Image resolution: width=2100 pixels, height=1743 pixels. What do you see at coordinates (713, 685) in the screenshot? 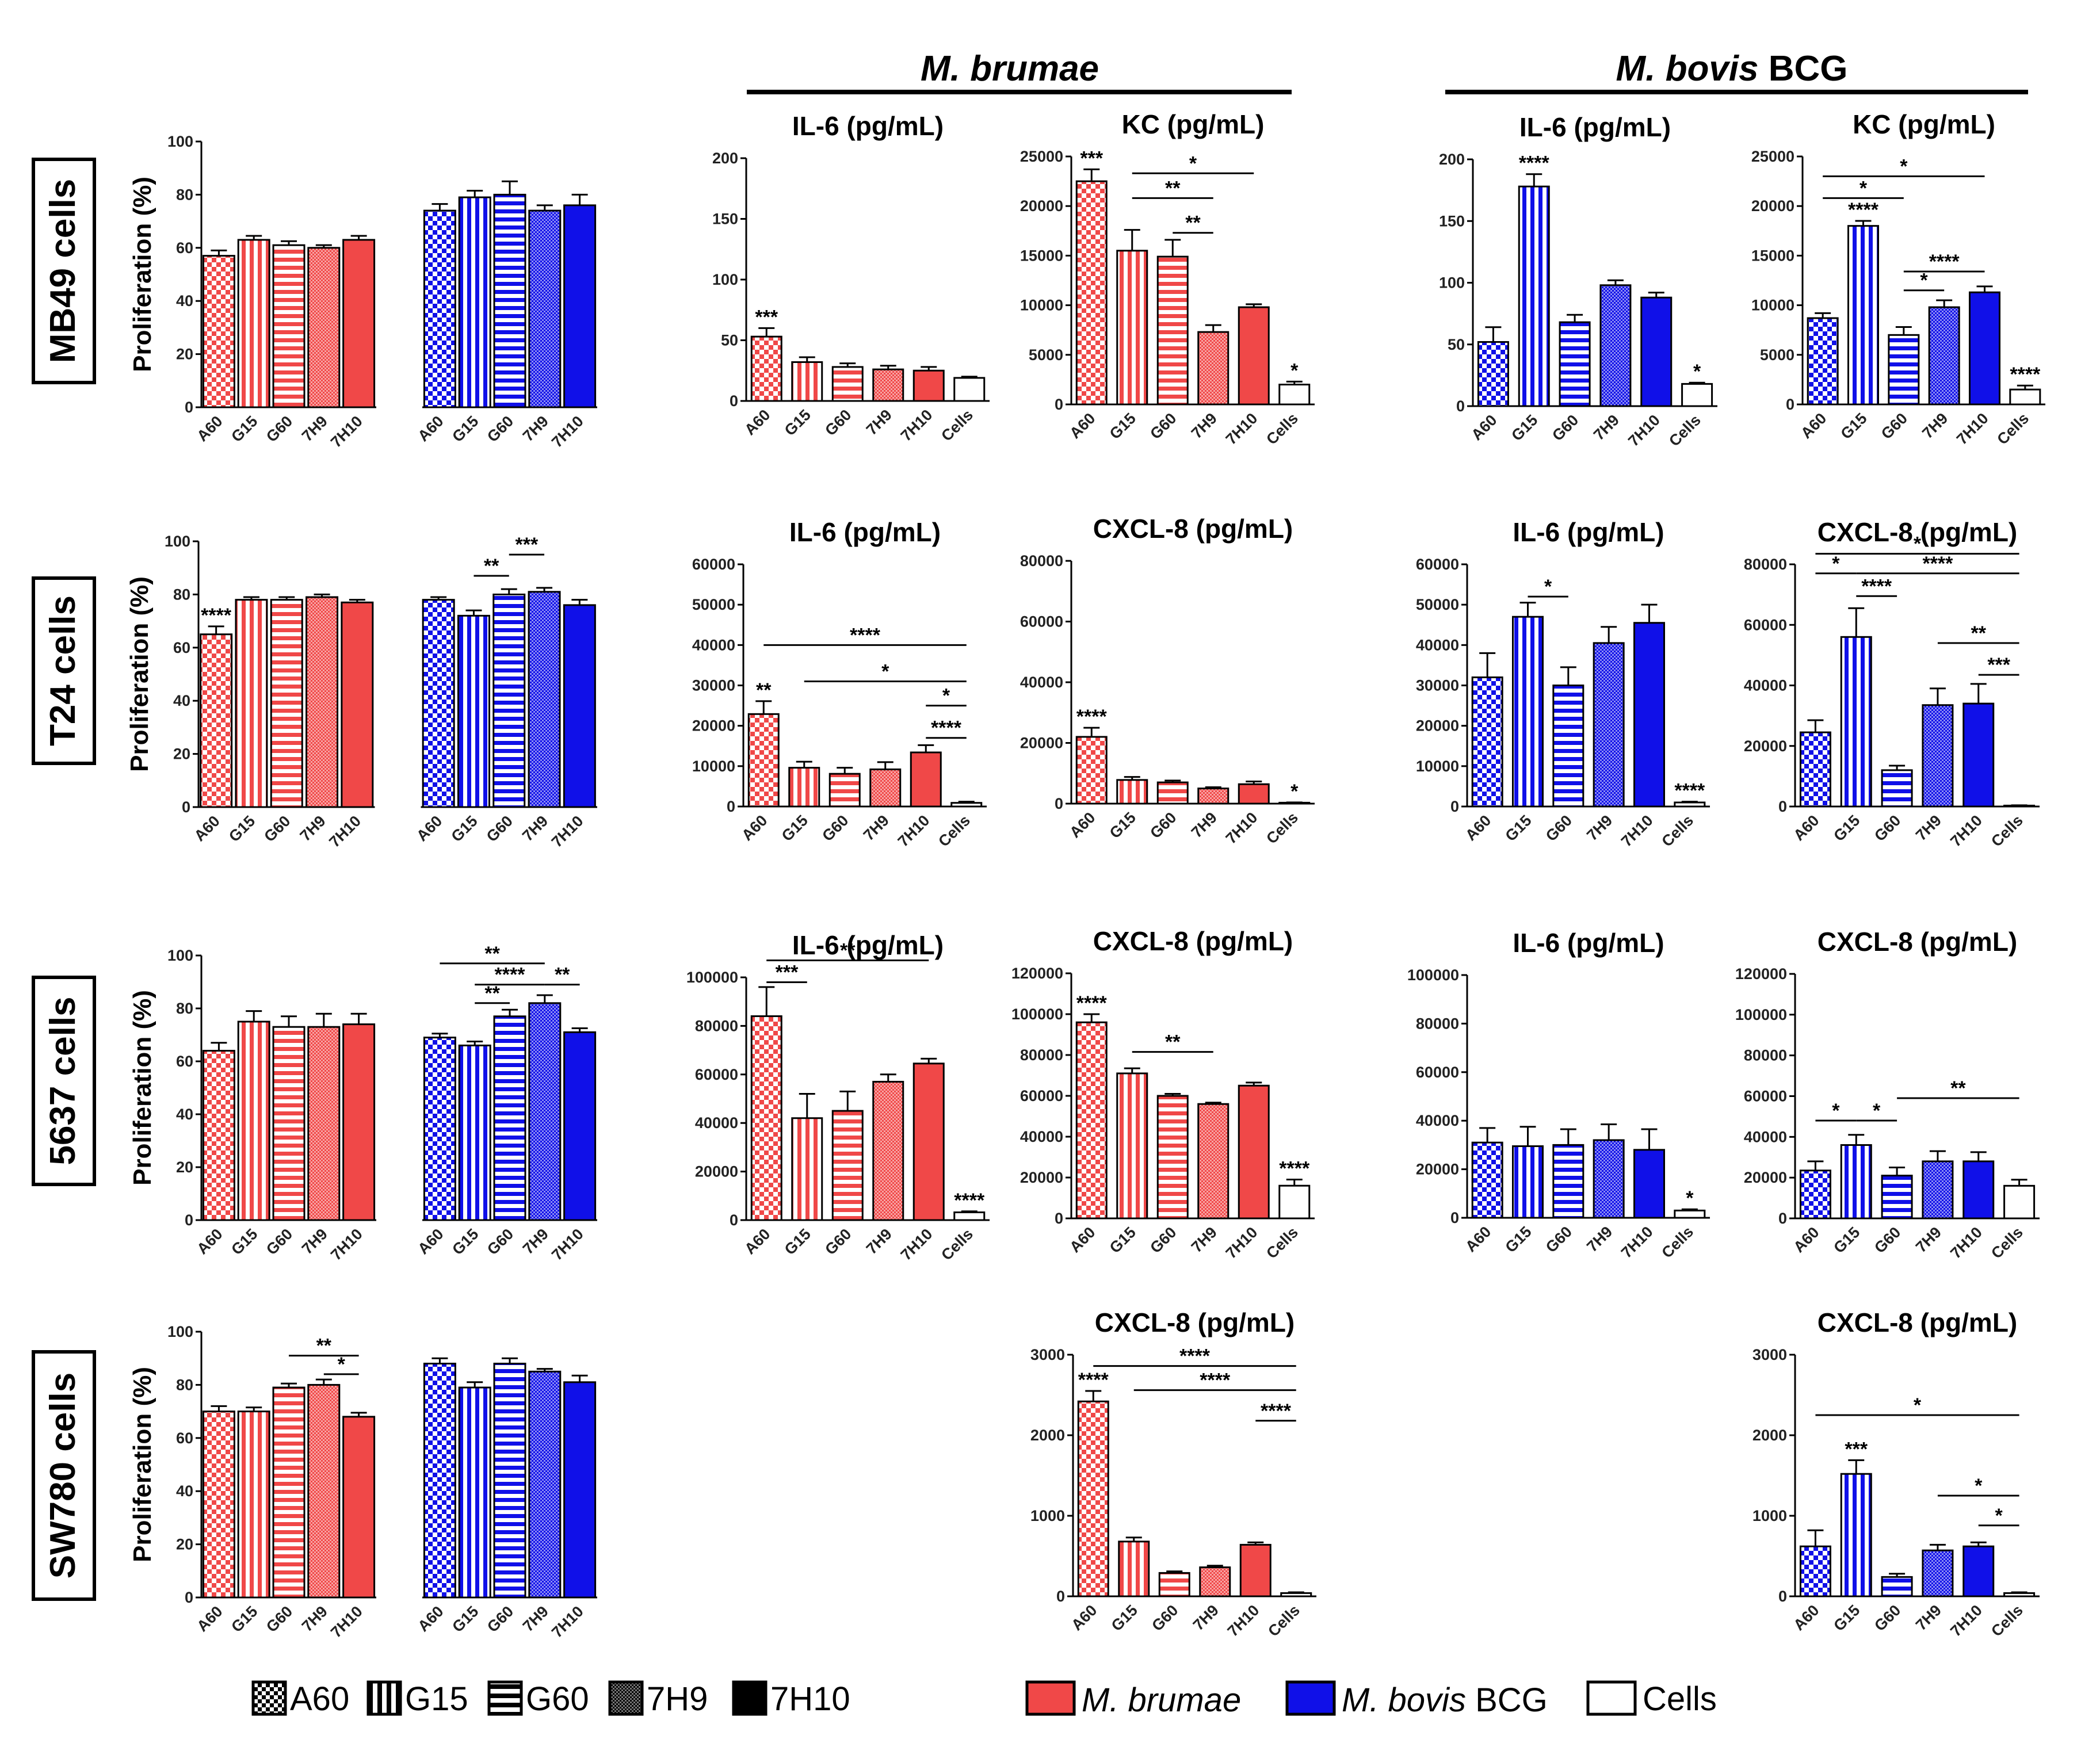
I see `y-tick-label: 30000` at bounding box center [713, 685].